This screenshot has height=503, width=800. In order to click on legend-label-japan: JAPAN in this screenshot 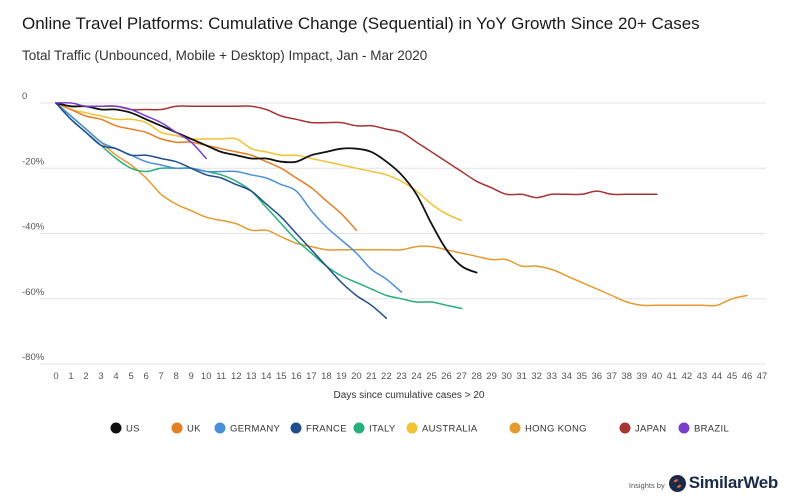, I will do `click(650, 429)`.